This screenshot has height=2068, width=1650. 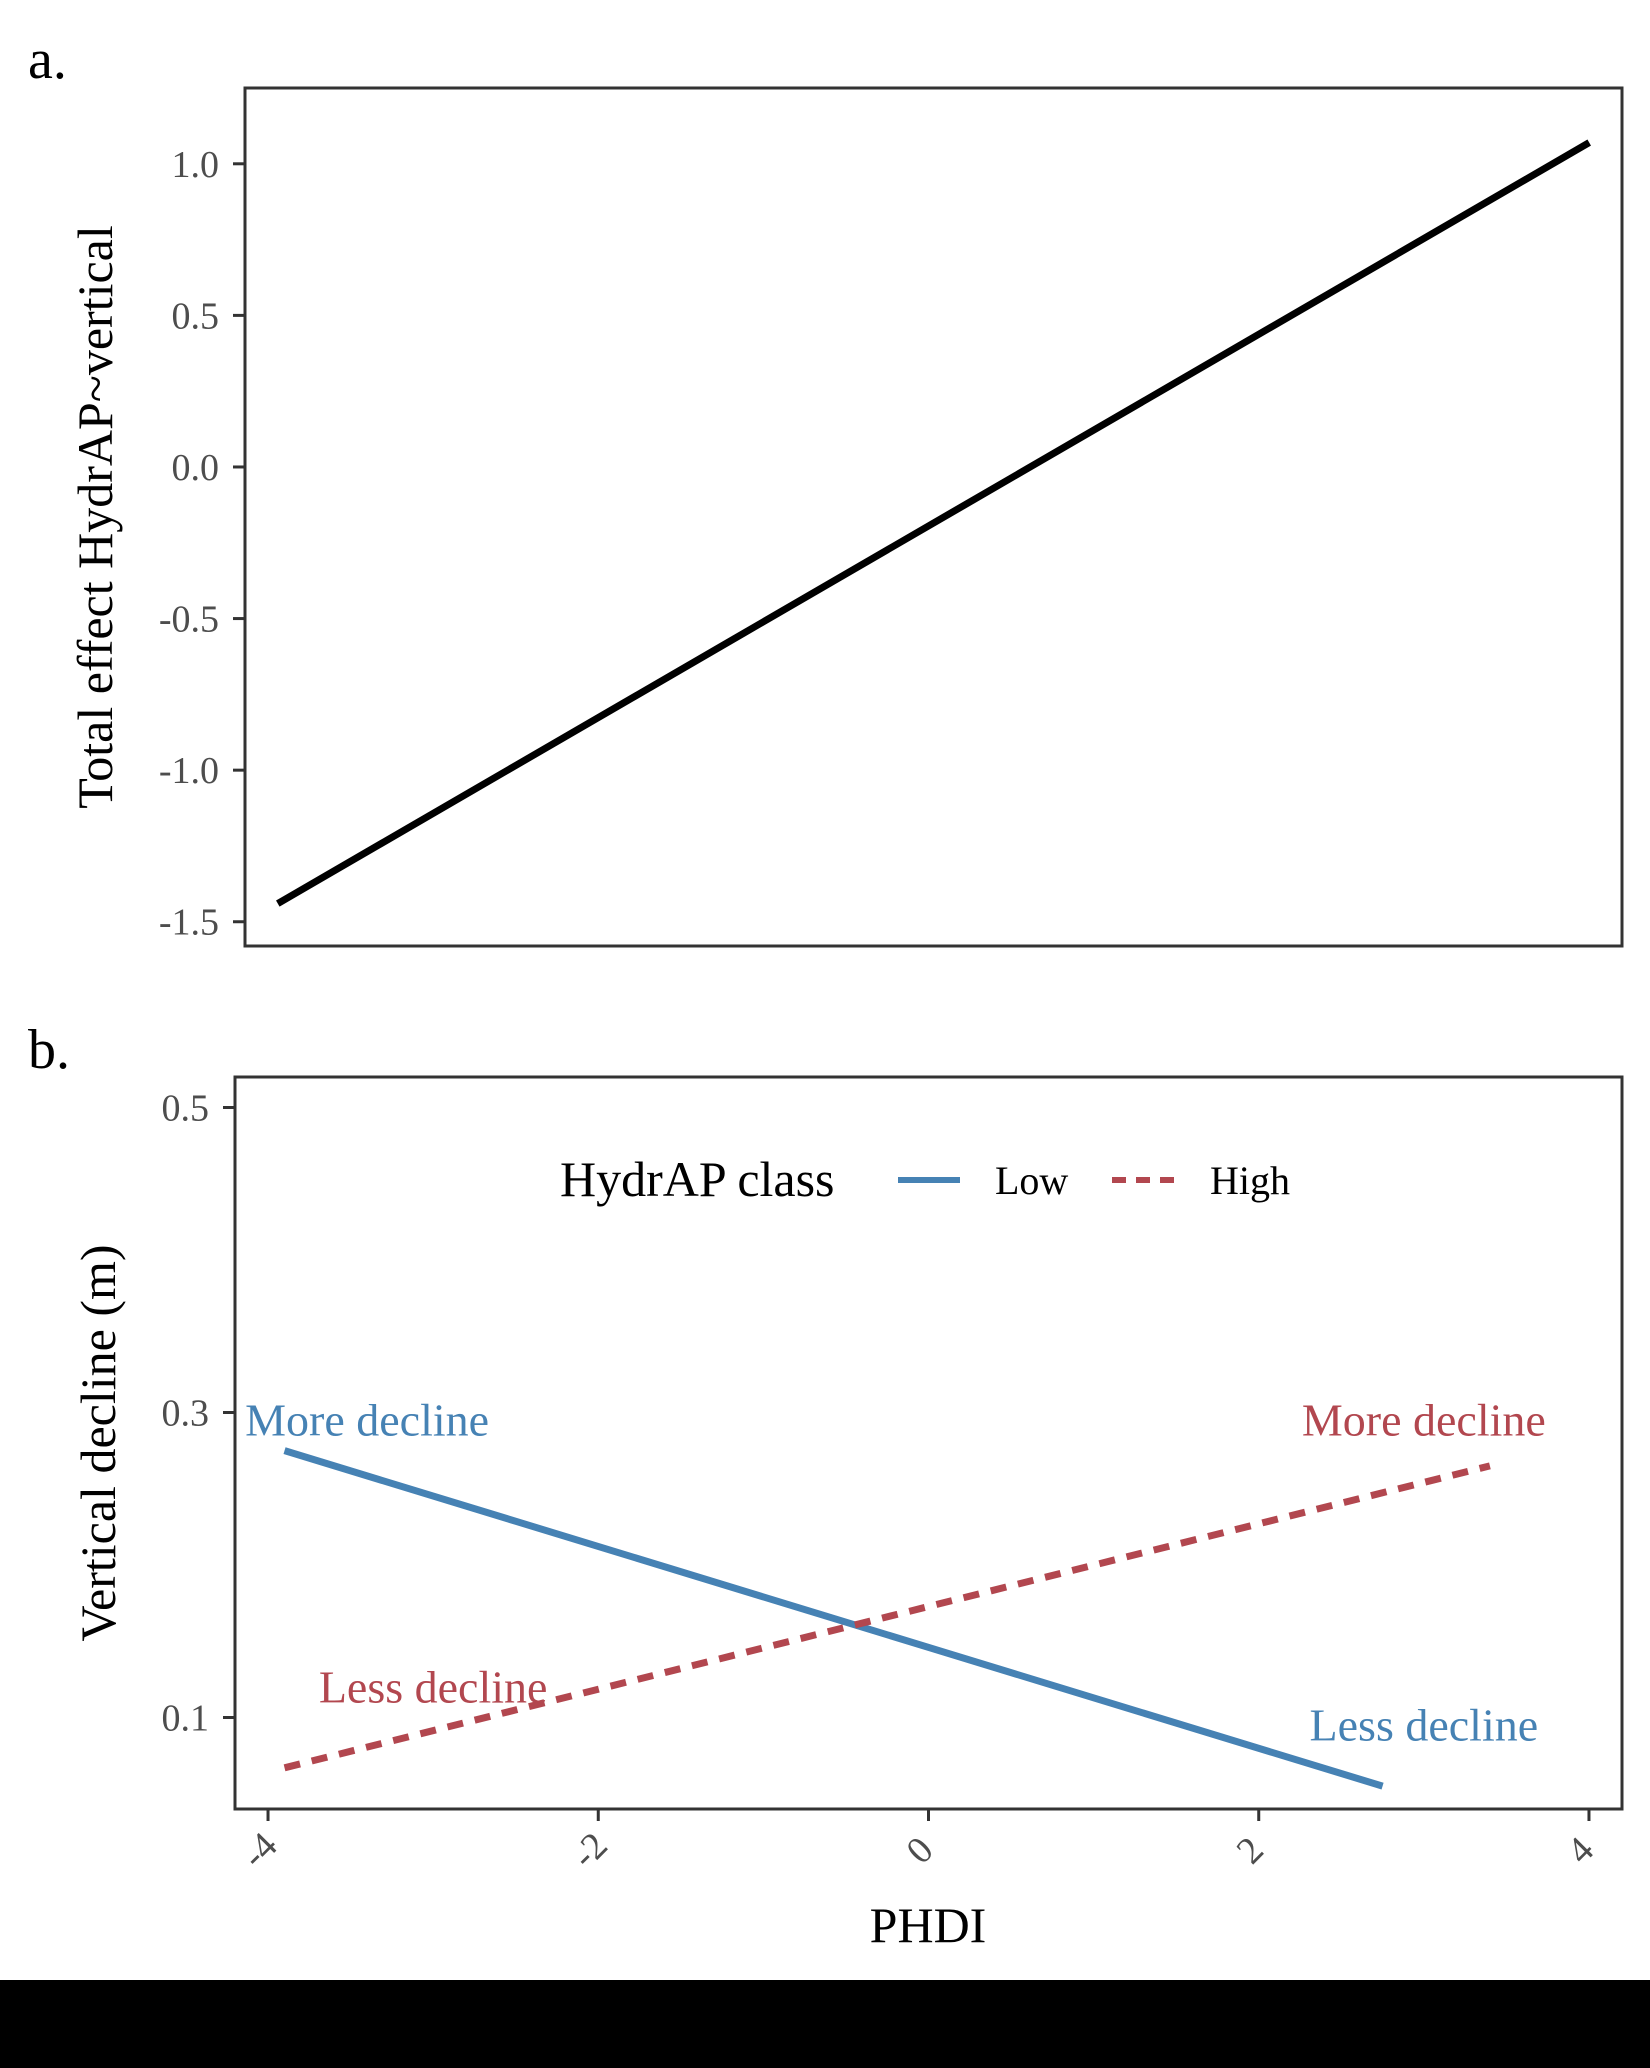 I want to click on x-tick-label: -4, so click(x=259, y=1850).